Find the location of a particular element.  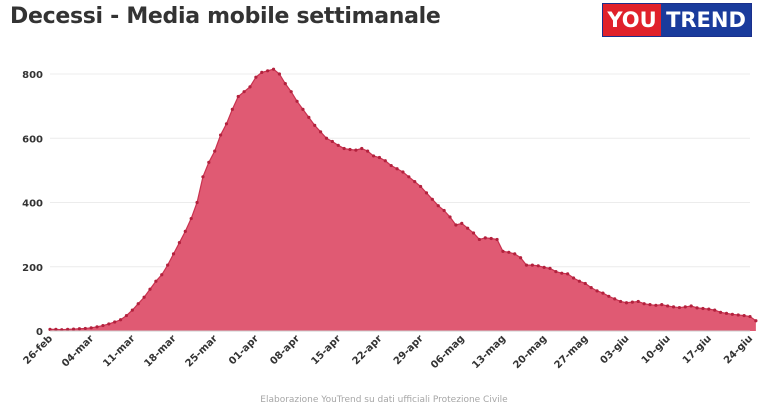

x-tick-label: 26-feb is located at coordinates (38, 349).